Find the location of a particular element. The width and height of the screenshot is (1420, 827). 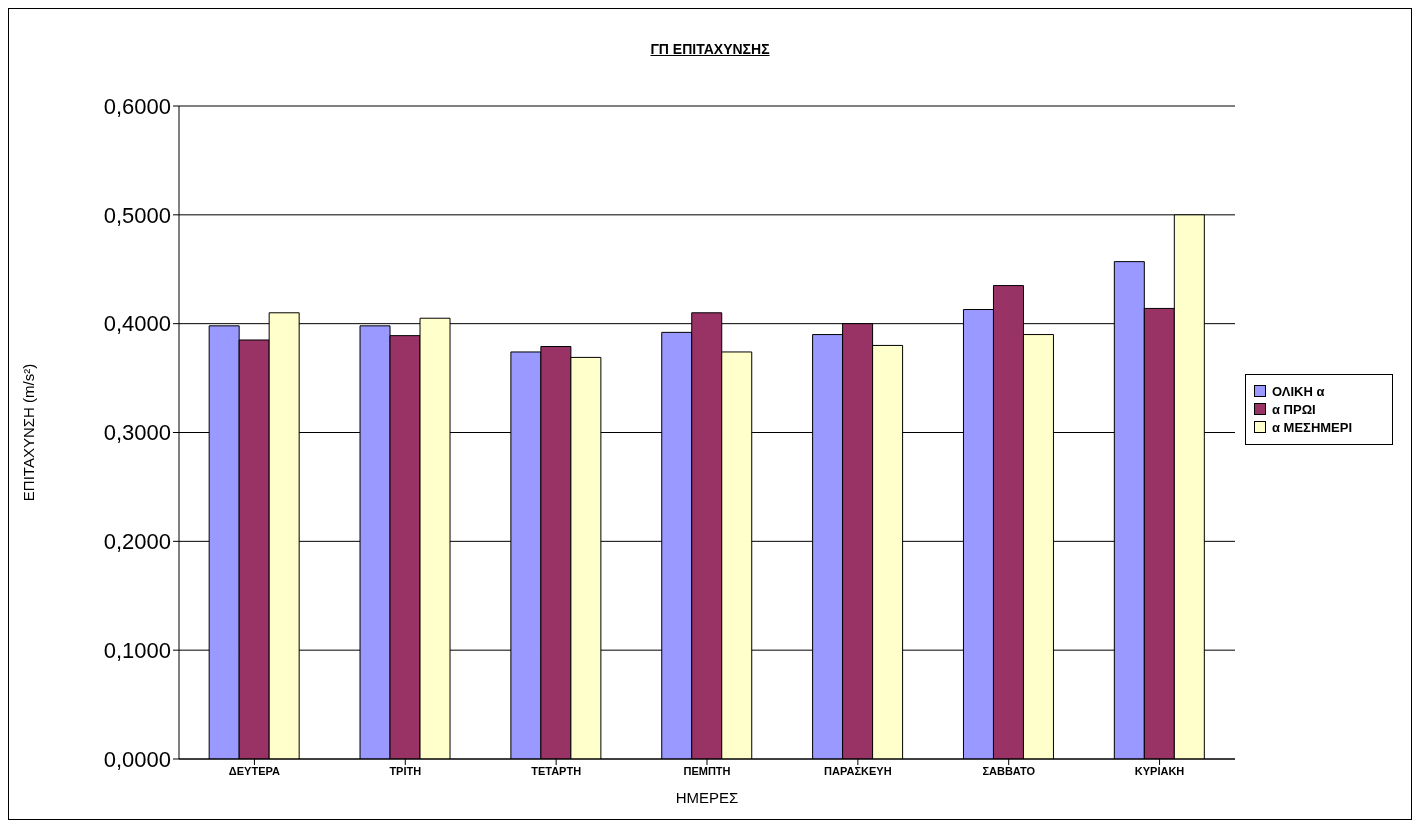

legend-label: α ΜΕΣΗΜΕΡΙ is located at coordinates (1312, 427).